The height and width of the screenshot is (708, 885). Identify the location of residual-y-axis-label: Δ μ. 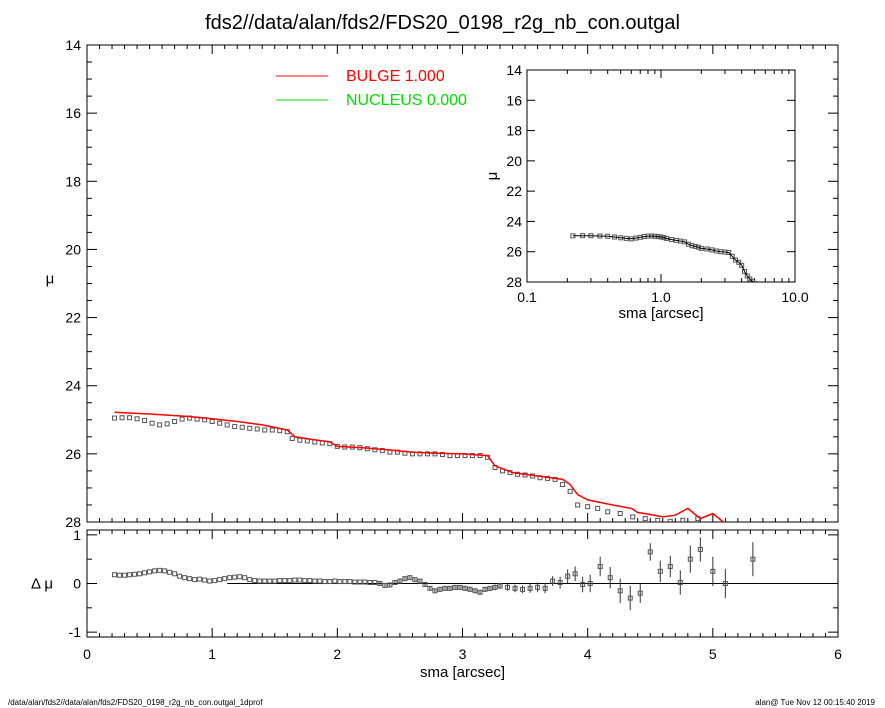
(42, 584).